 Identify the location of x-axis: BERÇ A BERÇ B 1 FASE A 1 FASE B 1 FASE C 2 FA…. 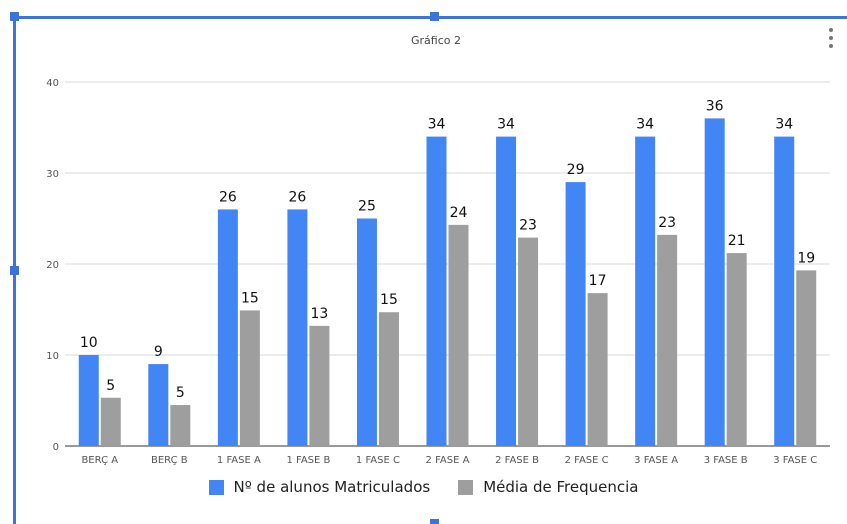
(449, 460).